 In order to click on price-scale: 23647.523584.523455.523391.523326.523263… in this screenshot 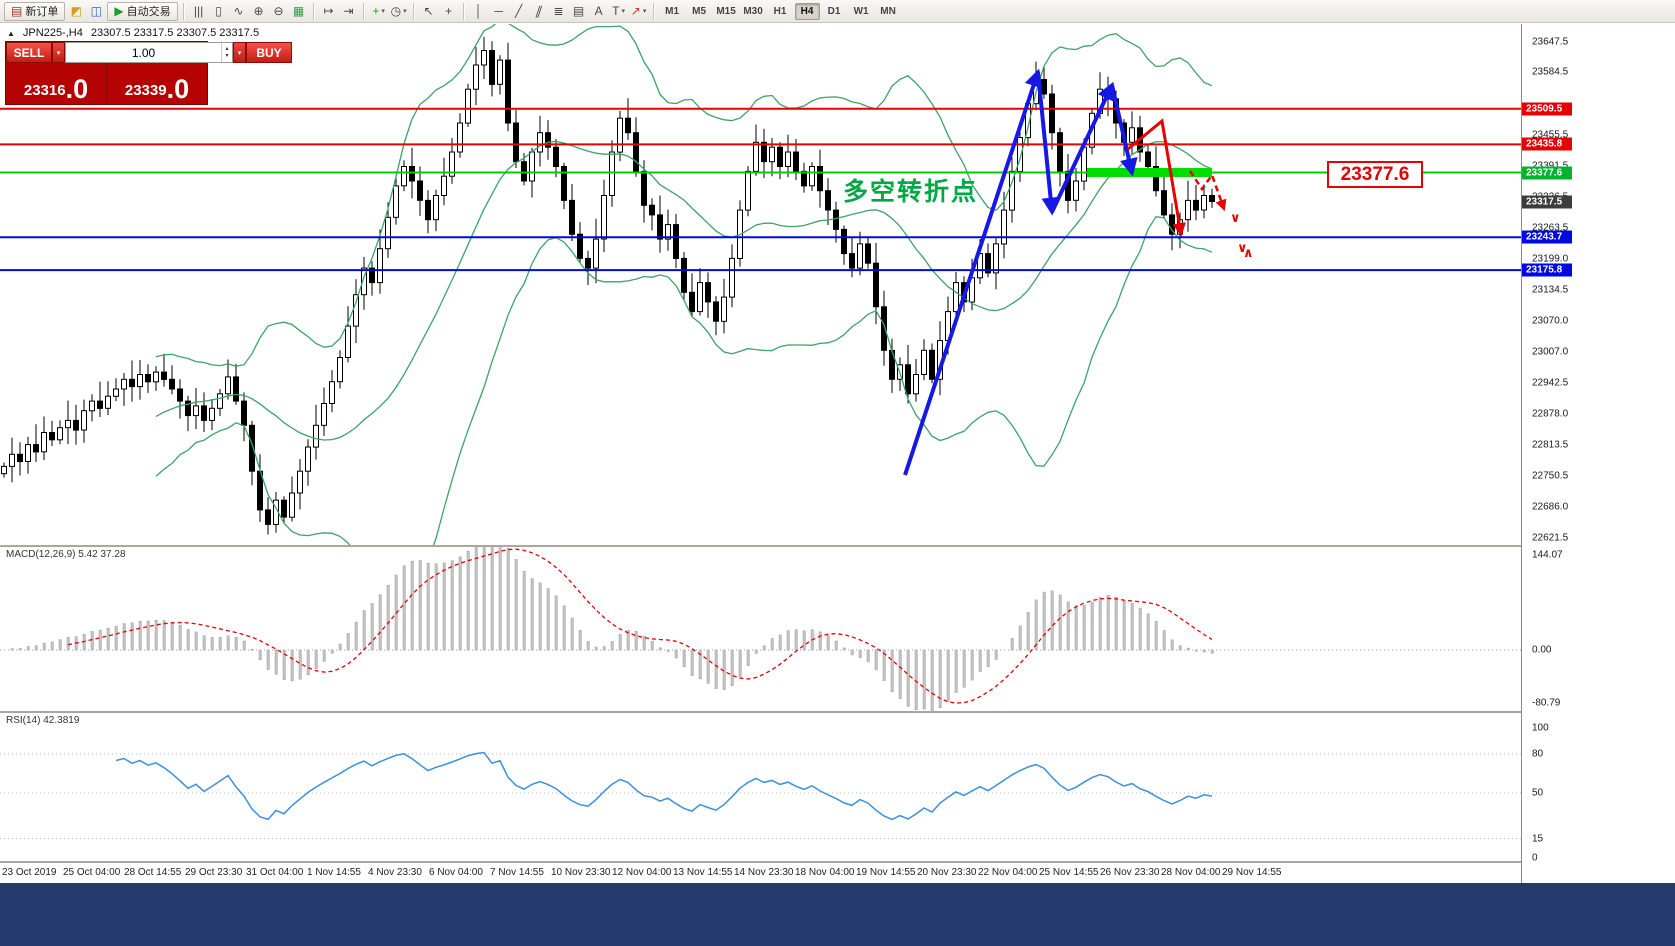, I will do `click(1598, 453)`.